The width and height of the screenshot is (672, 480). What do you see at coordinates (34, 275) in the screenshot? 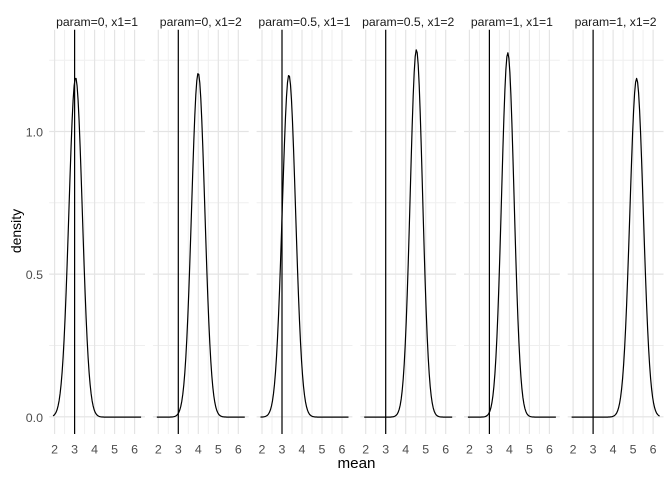
I see `svg-text: 0.5` at bounding box center [34, 275].